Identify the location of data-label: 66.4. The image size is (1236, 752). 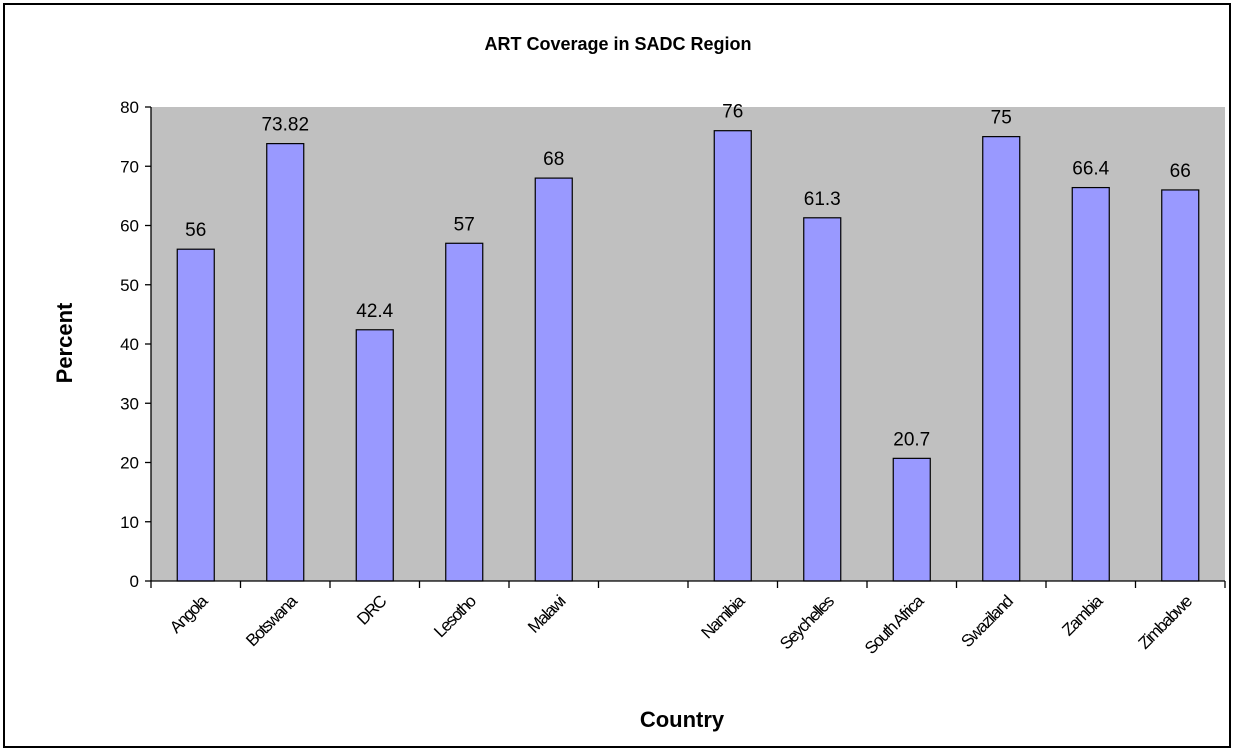
(1090, 169).